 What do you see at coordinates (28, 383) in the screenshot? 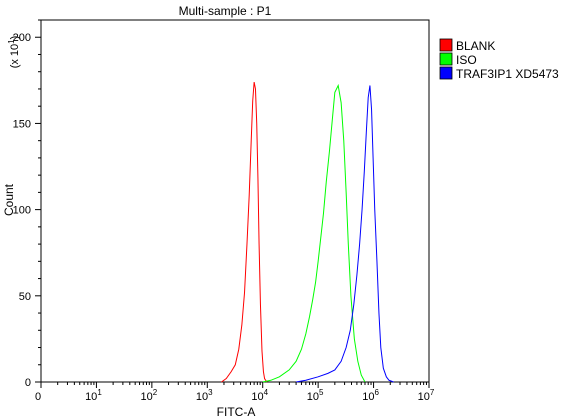
I see `y-tick-label: 0` at bounding box center [28, 383].